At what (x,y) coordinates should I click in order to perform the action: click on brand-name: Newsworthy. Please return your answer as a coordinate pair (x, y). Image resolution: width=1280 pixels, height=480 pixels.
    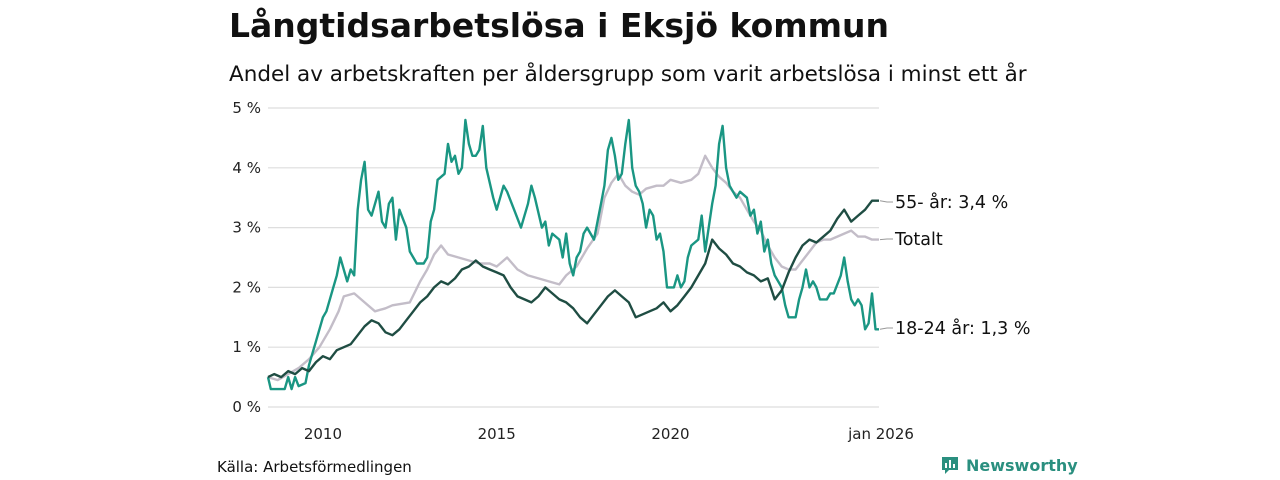
    Looking at the image, I should click on (1022, 465).